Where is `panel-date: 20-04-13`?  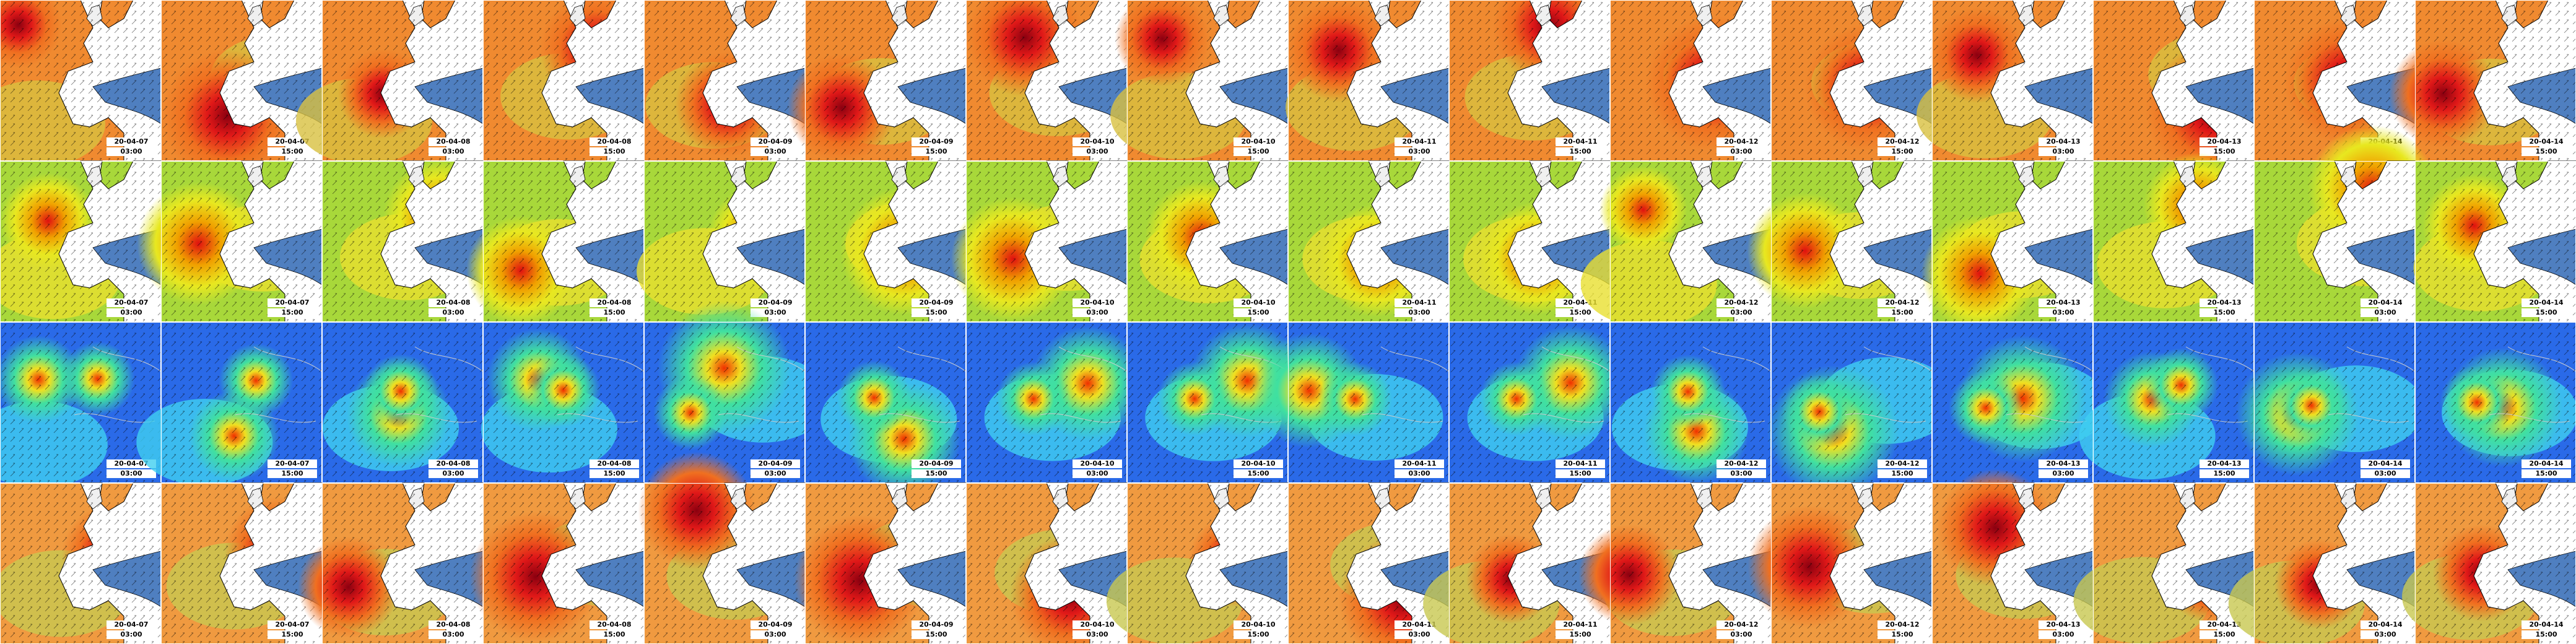
panel-date: 20-04-13 is located at coordinates (2224, 624).